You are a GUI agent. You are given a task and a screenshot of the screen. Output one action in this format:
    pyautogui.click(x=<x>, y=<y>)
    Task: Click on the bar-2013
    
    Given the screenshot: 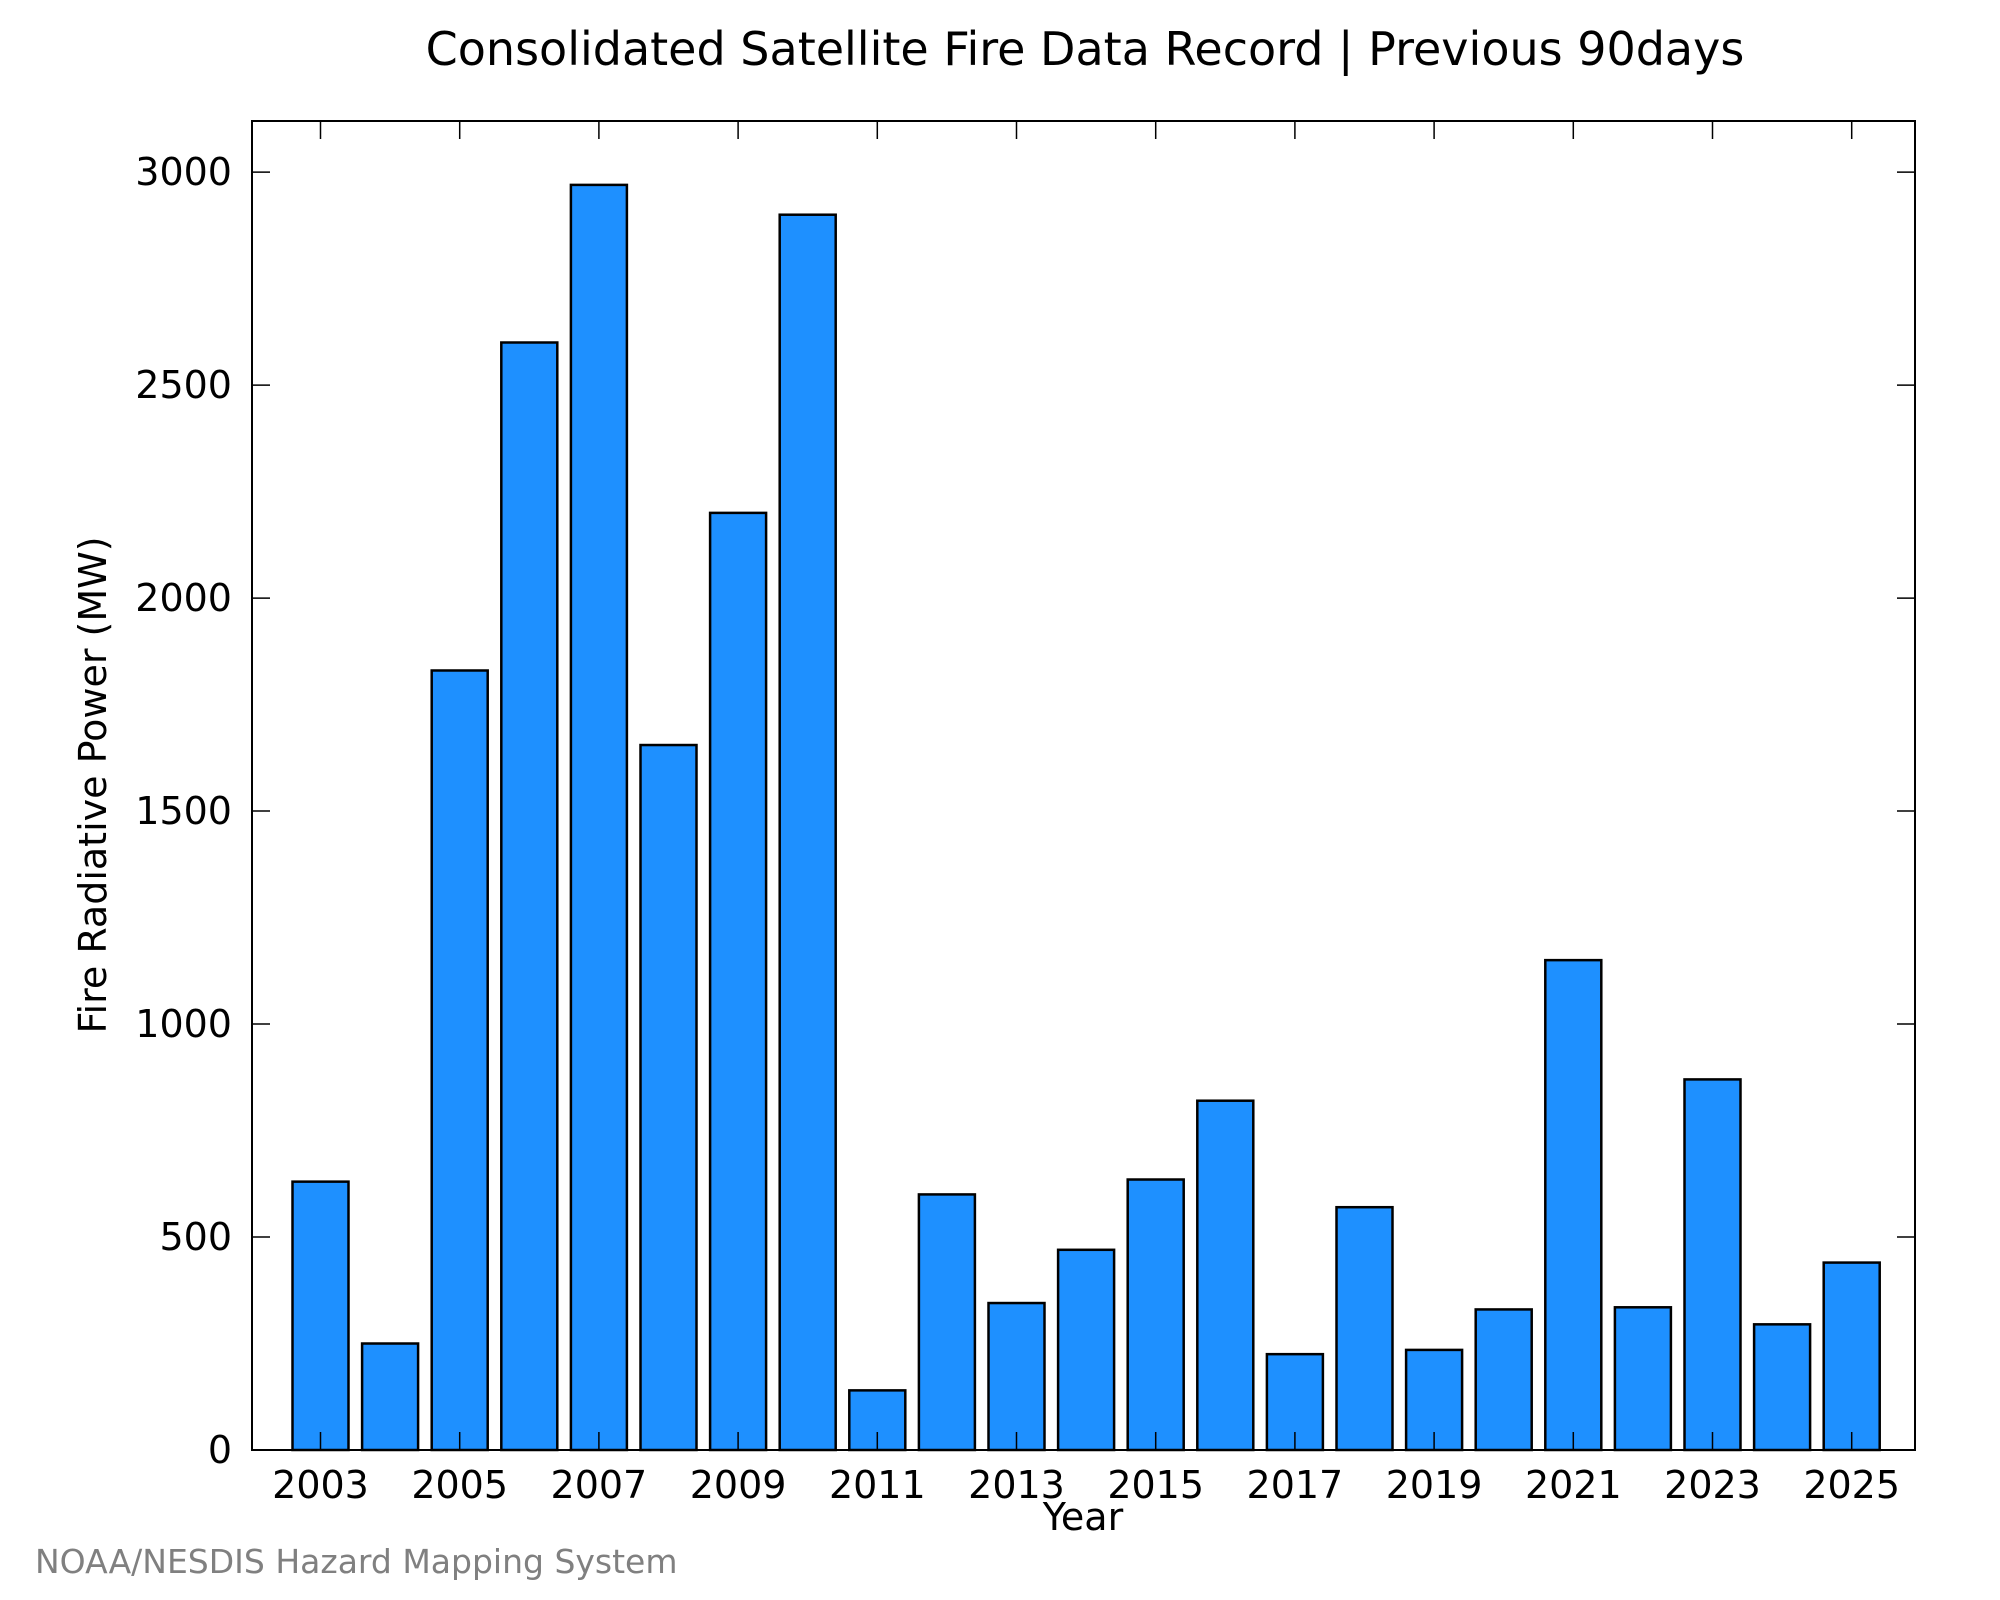 What is the action you would take?
    pyautogui.click(x=1016, y=1376)
    